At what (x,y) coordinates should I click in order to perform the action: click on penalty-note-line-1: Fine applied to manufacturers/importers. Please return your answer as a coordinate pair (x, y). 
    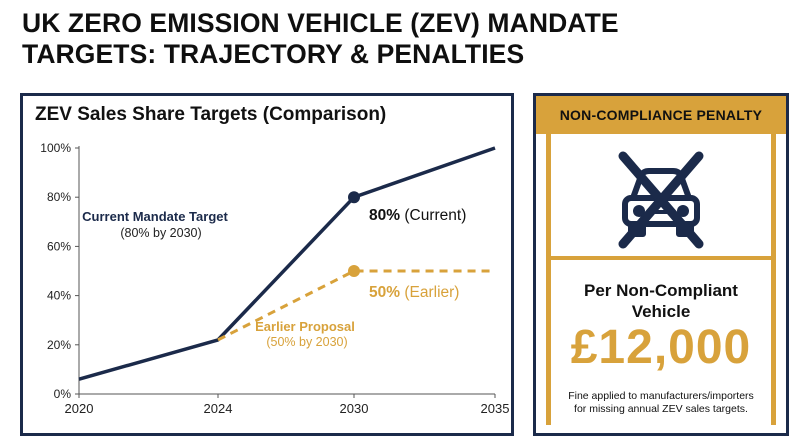
    Looking at the image, I should click on (661, 396).